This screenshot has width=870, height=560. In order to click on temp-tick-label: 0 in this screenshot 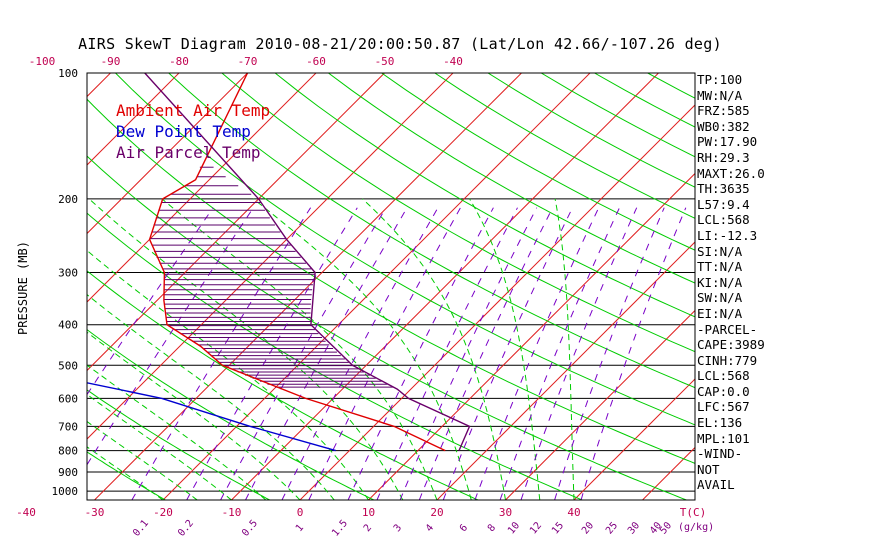, I will do `click(300, 512)`.